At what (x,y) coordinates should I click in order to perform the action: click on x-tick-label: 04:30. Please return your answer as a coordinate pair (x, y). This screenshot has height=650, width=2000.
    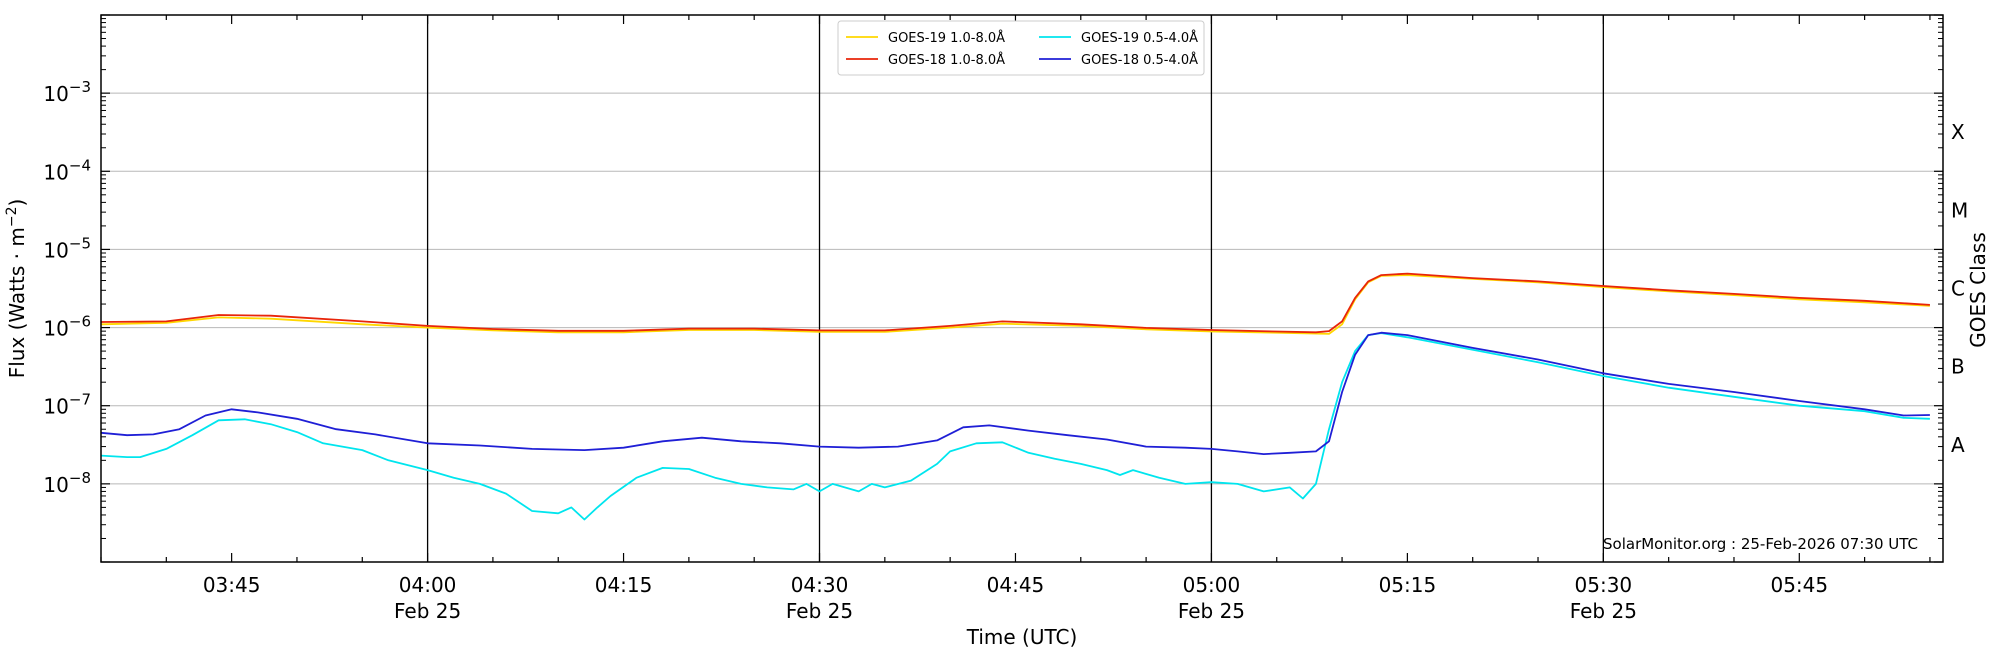
    Looking at the image, I should click on (820, 585).